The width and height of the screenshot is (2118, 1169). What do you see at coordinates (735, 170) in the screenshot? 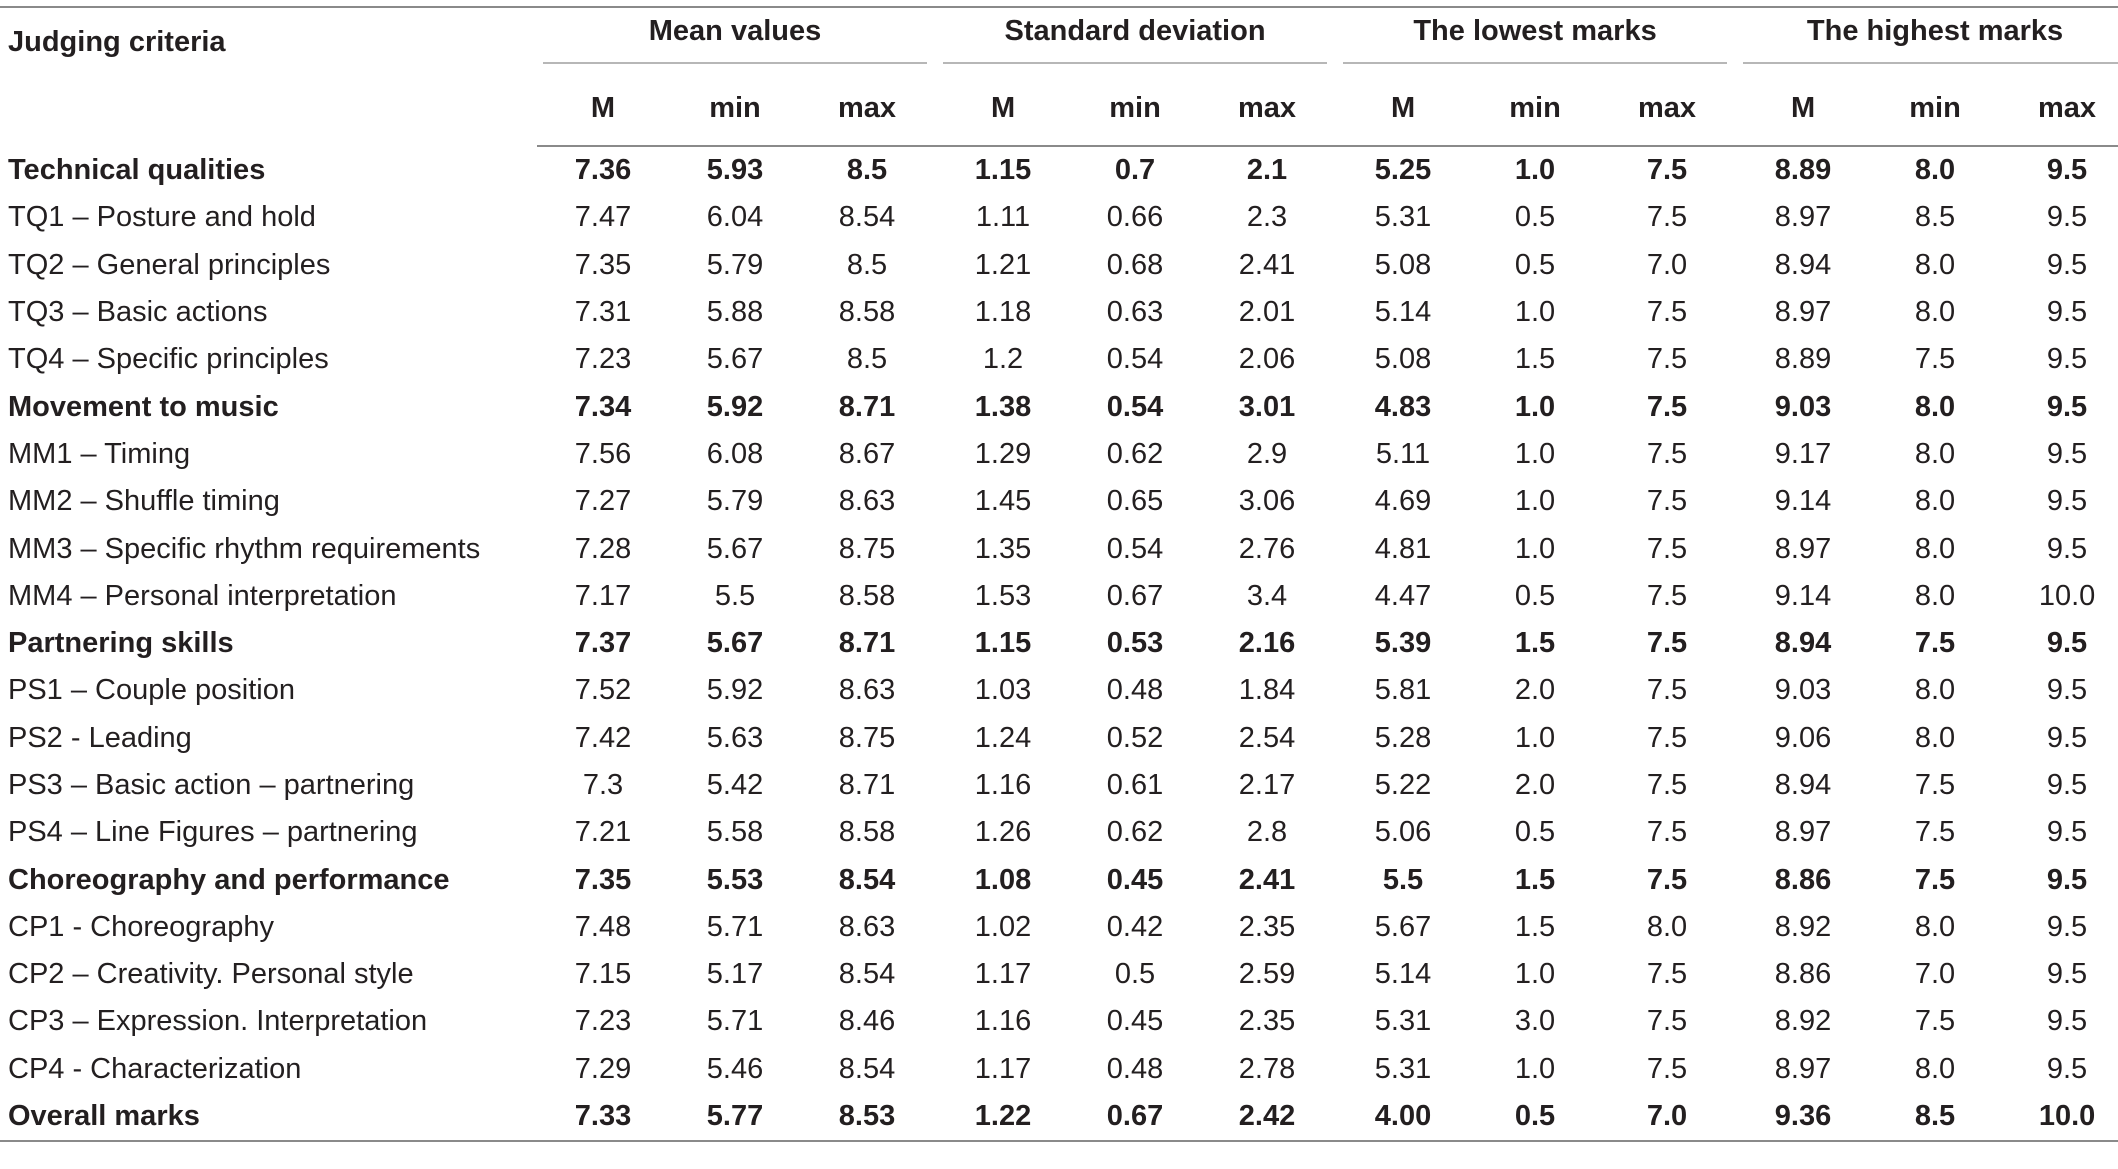
I see `value-cell: 5.93` at bounding box center [735, 170].